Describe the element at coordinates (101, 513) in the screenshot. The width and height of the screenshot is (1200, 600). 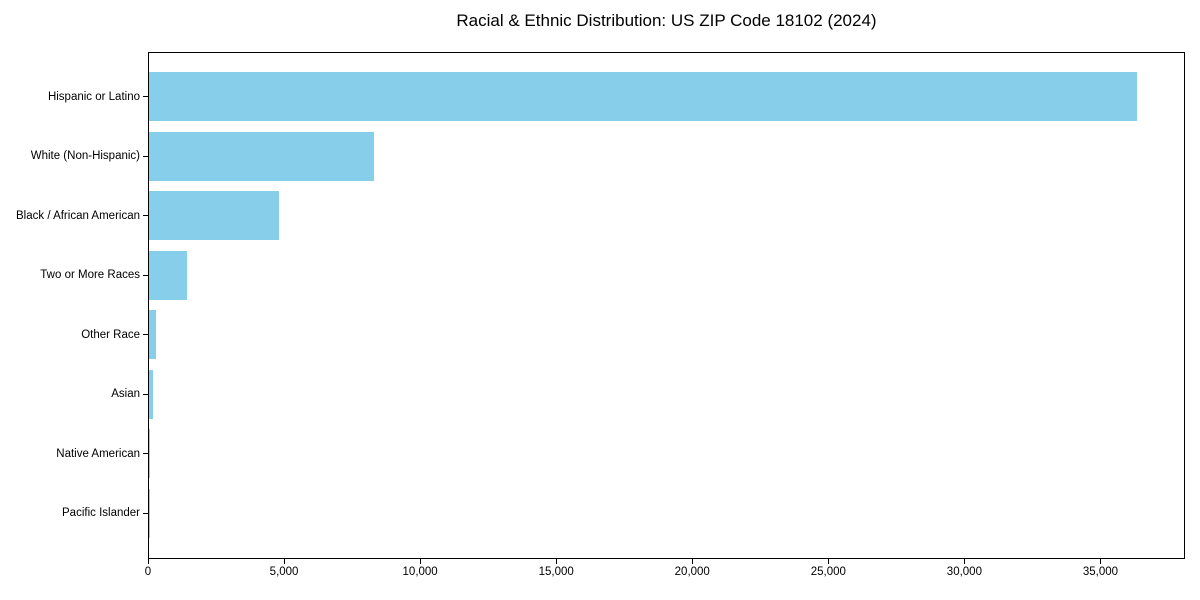
I see `y-tick-label: Pacific Islander` at that location.